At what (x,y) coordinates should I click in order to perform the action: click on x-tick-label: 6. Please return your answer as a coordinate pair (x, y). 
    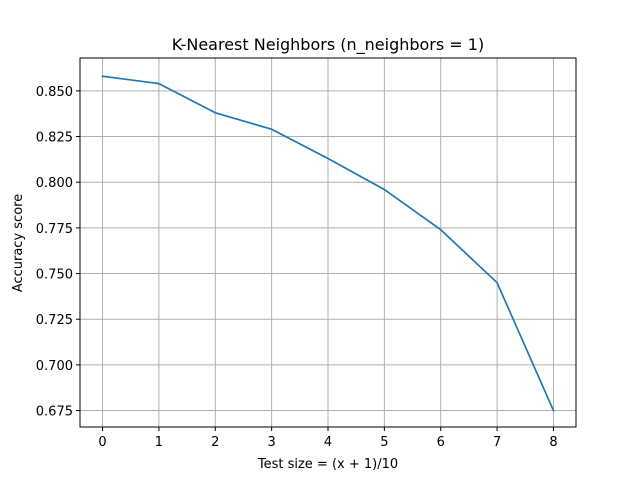
    Looking at the image, I should click on (441, 442).